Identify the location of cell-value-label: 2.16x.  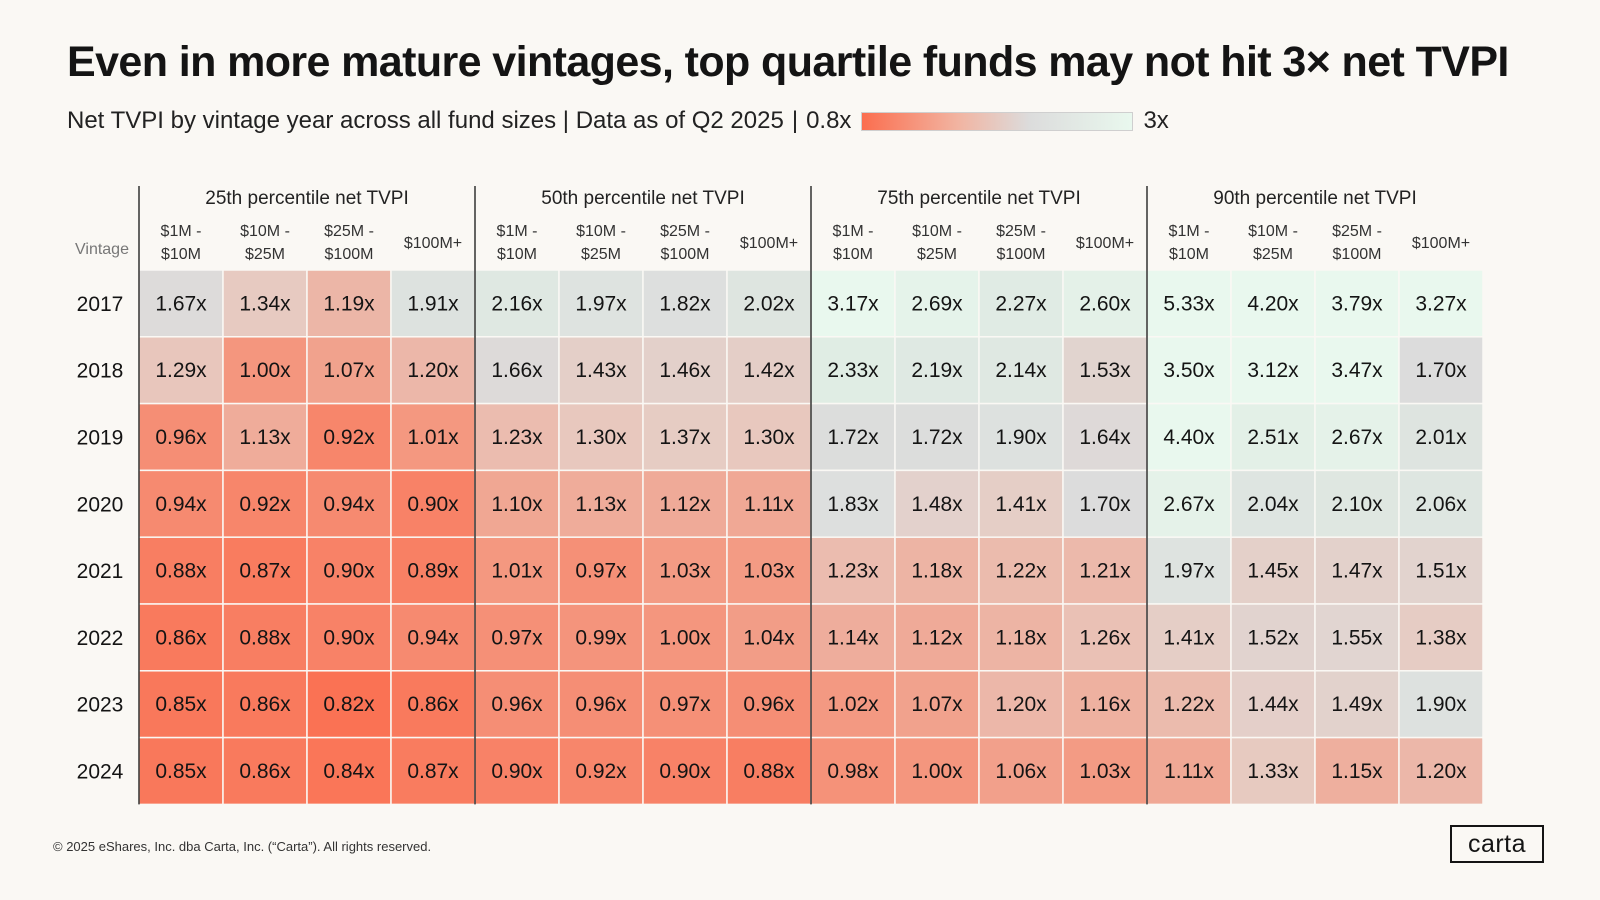
(517, 303).